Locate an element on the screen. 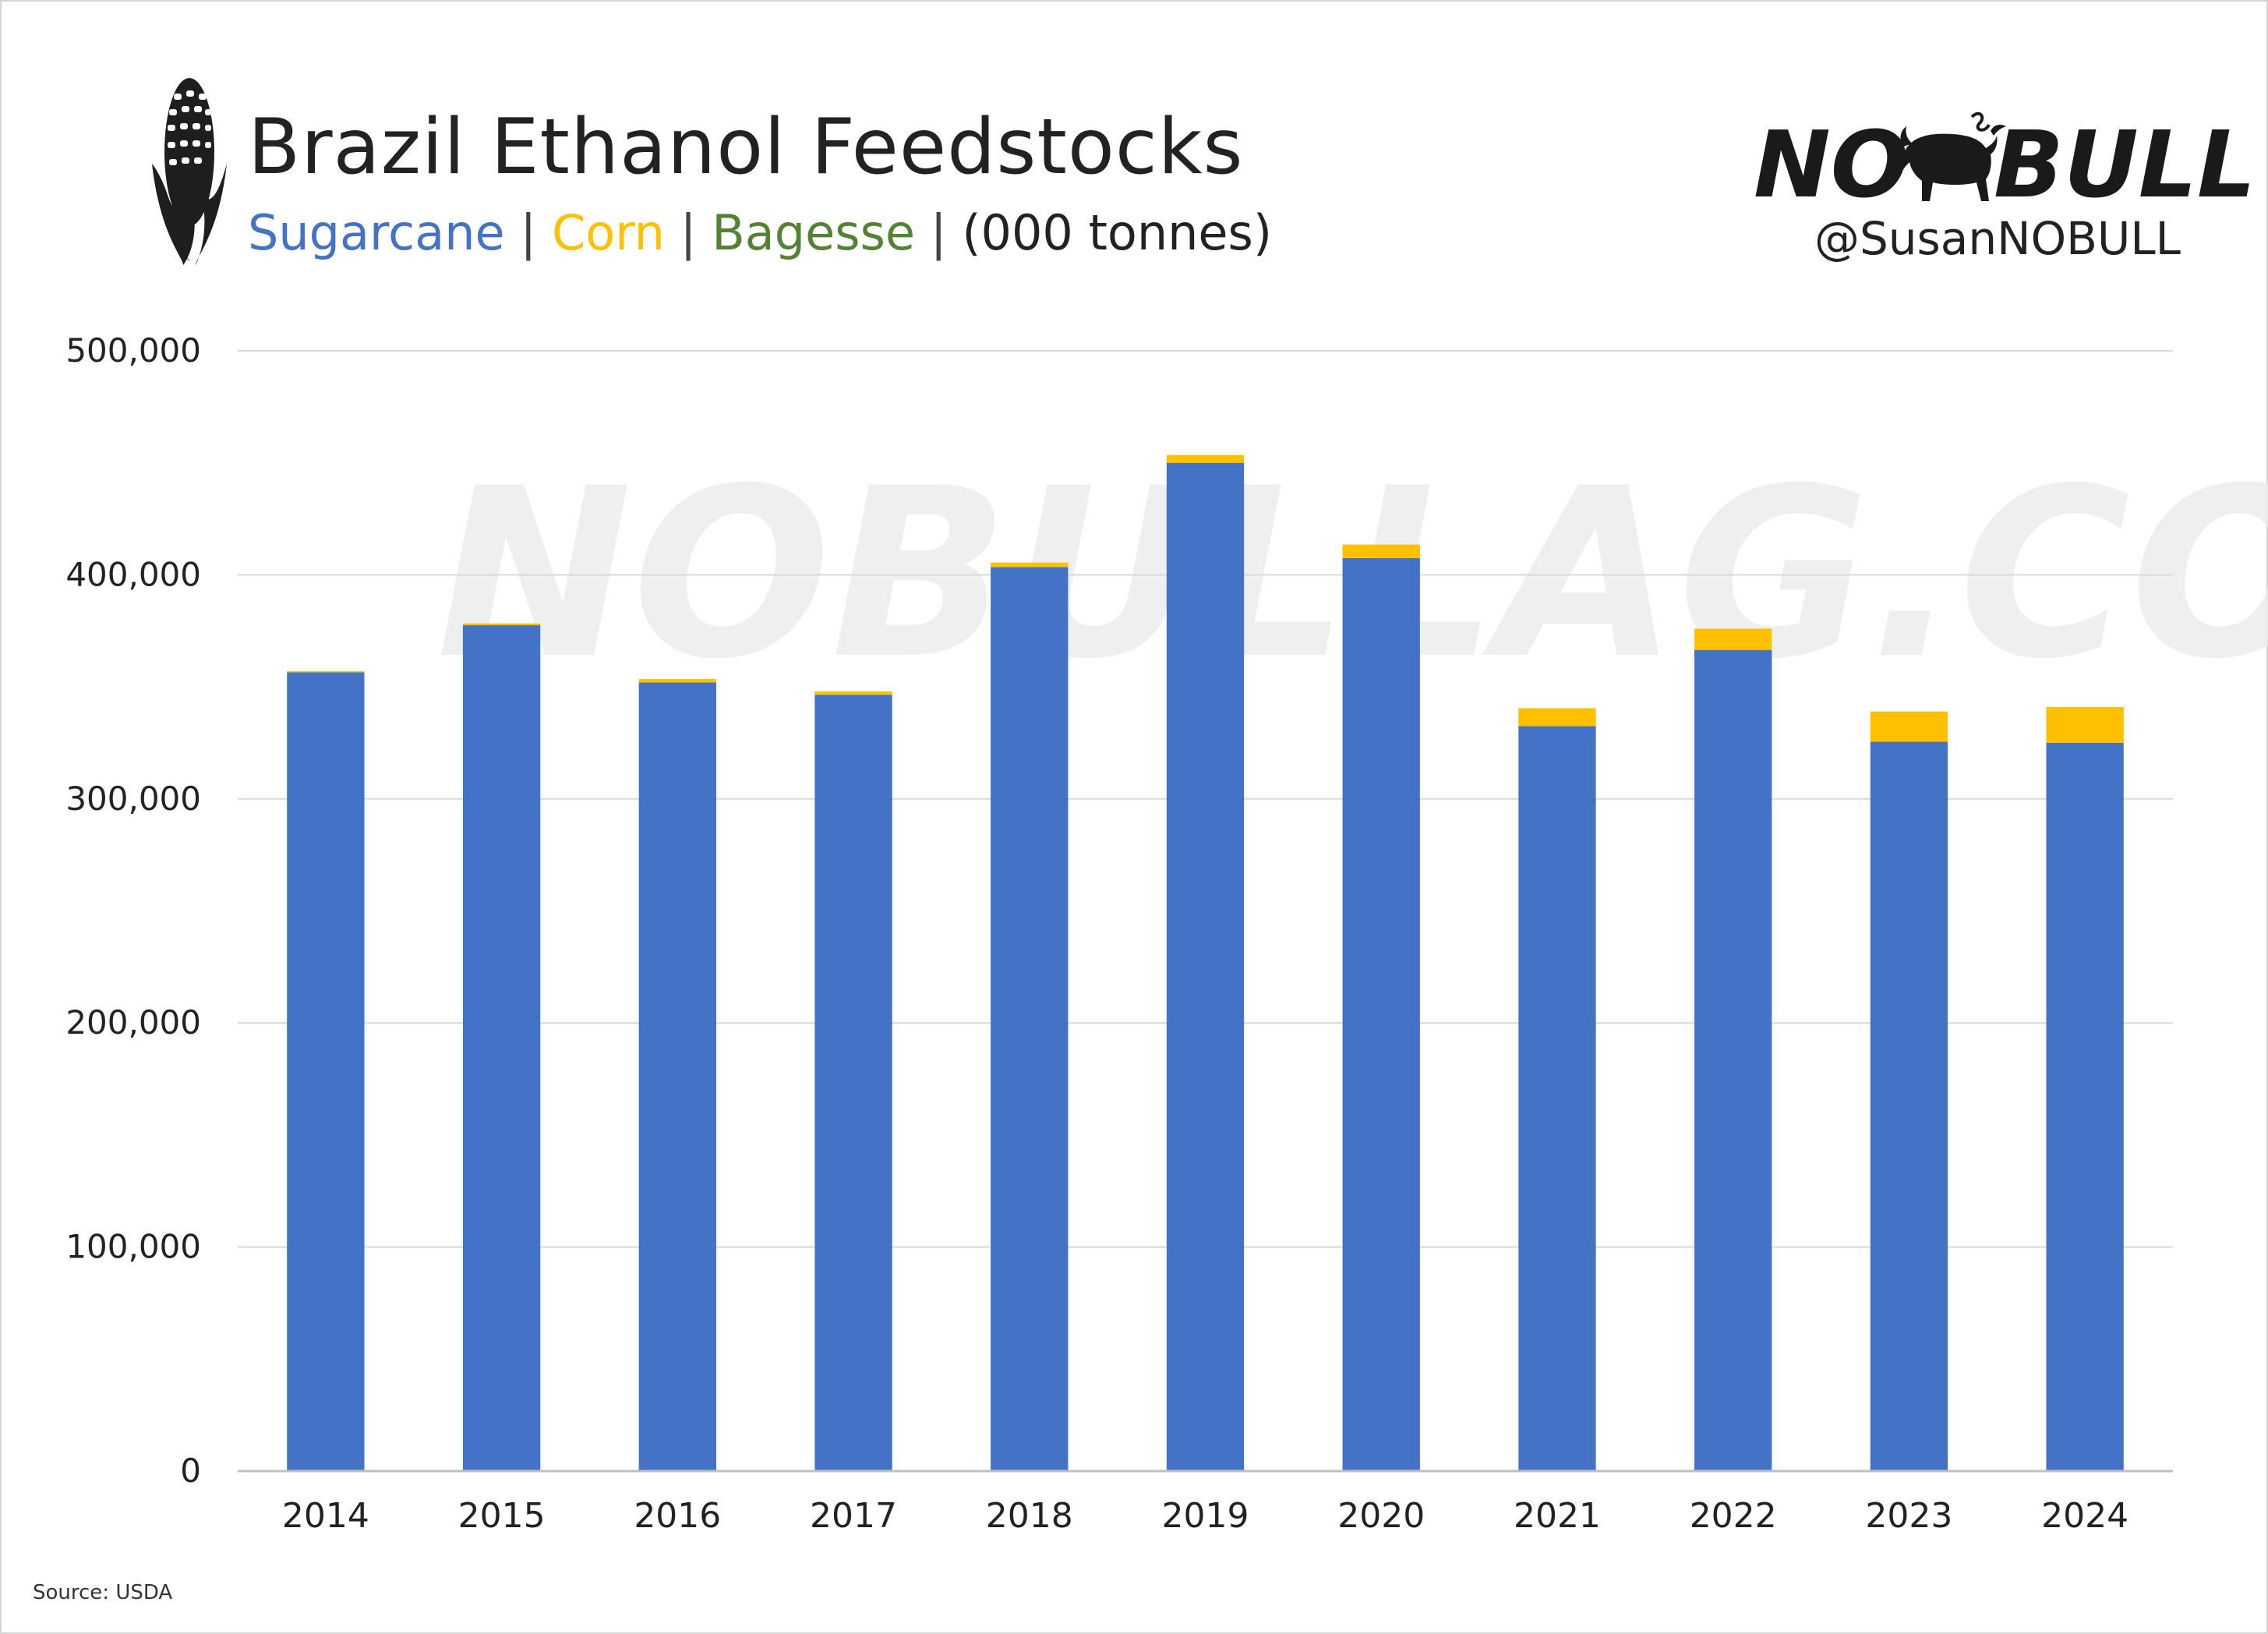  logo-text-right: BULL is located at coordinates (2125, 164).